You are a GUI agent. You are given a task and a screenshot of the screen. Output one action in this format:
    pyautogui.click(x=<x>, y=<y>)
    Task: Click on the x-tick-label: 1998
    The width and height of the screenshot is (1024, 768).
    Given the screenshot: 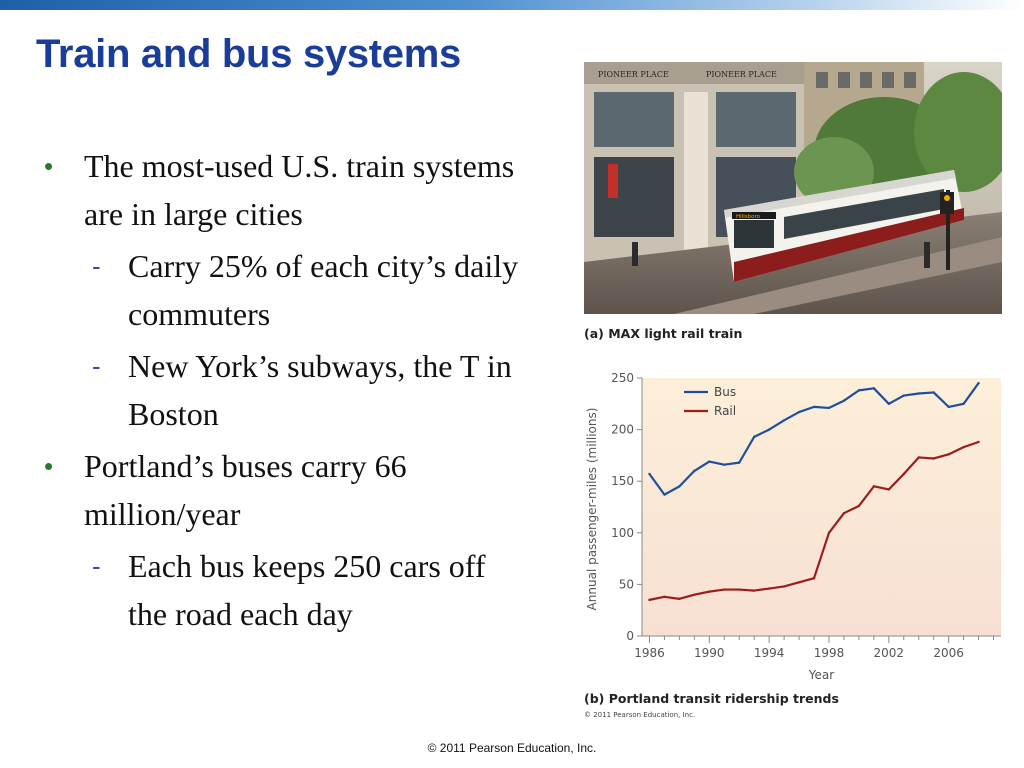 What is the action you would take?
    pyautogui.click(x=829, y=653)
    